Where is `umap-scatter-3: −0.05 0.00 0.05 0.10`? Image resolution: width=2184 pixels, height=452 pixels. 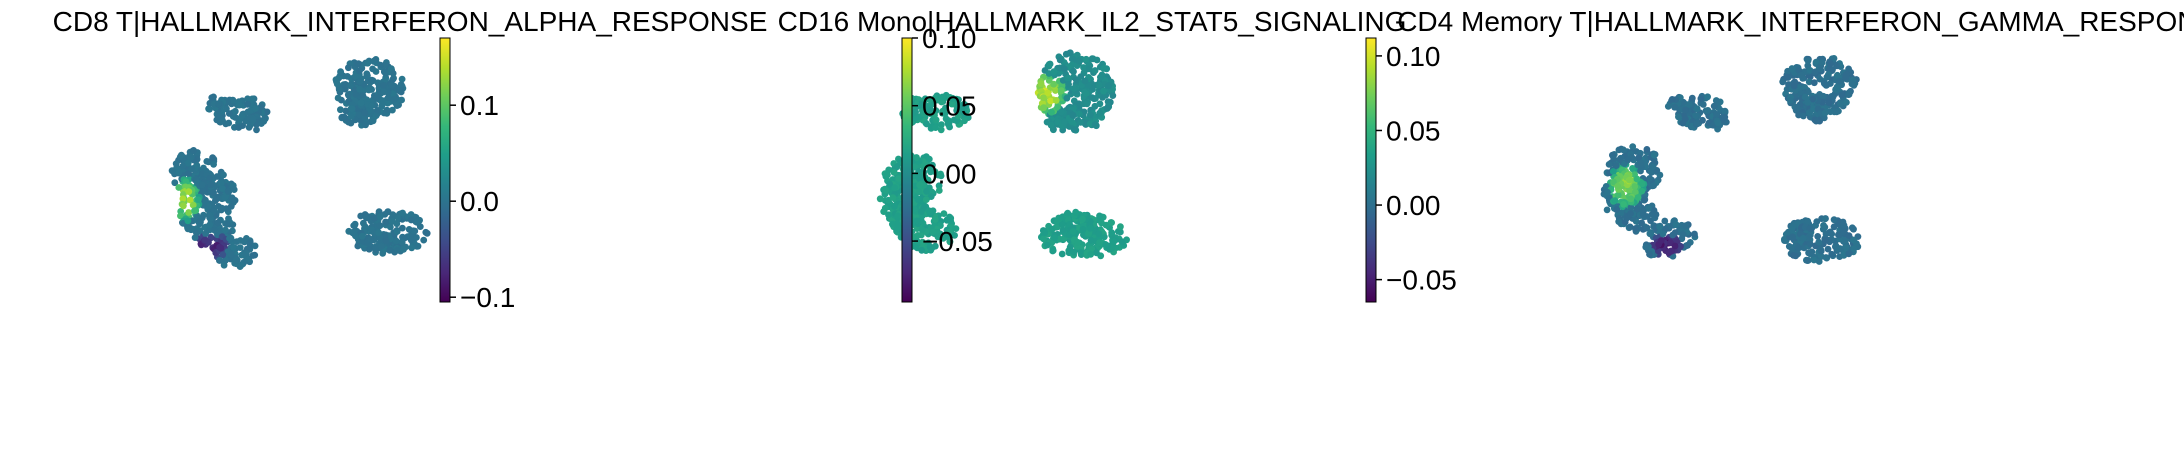
umap-scatter-3: −0.05 0.00 0.05 0.10 is located at coordinates (1613, 170).